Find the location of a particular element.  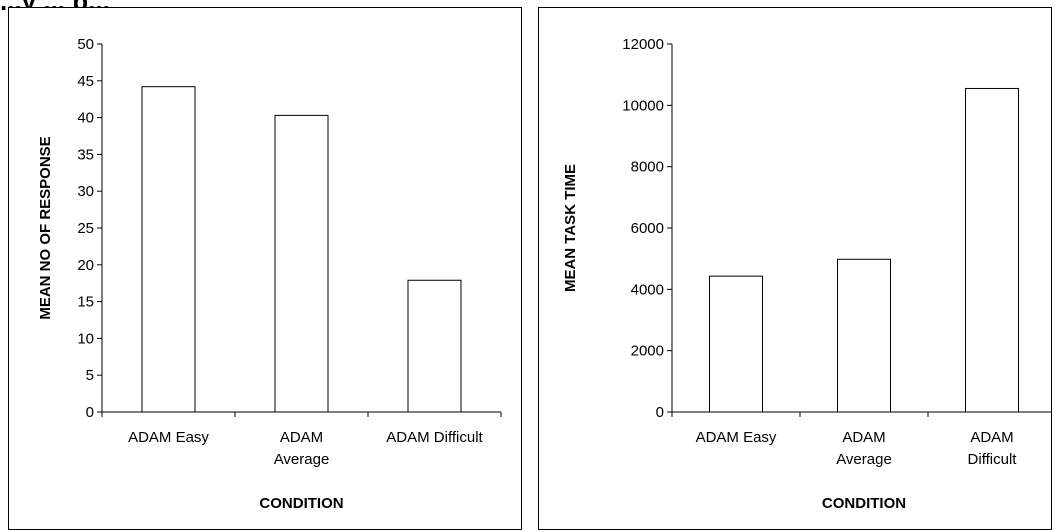

y-tick-label: 35 is located at coordinates (85, 154).